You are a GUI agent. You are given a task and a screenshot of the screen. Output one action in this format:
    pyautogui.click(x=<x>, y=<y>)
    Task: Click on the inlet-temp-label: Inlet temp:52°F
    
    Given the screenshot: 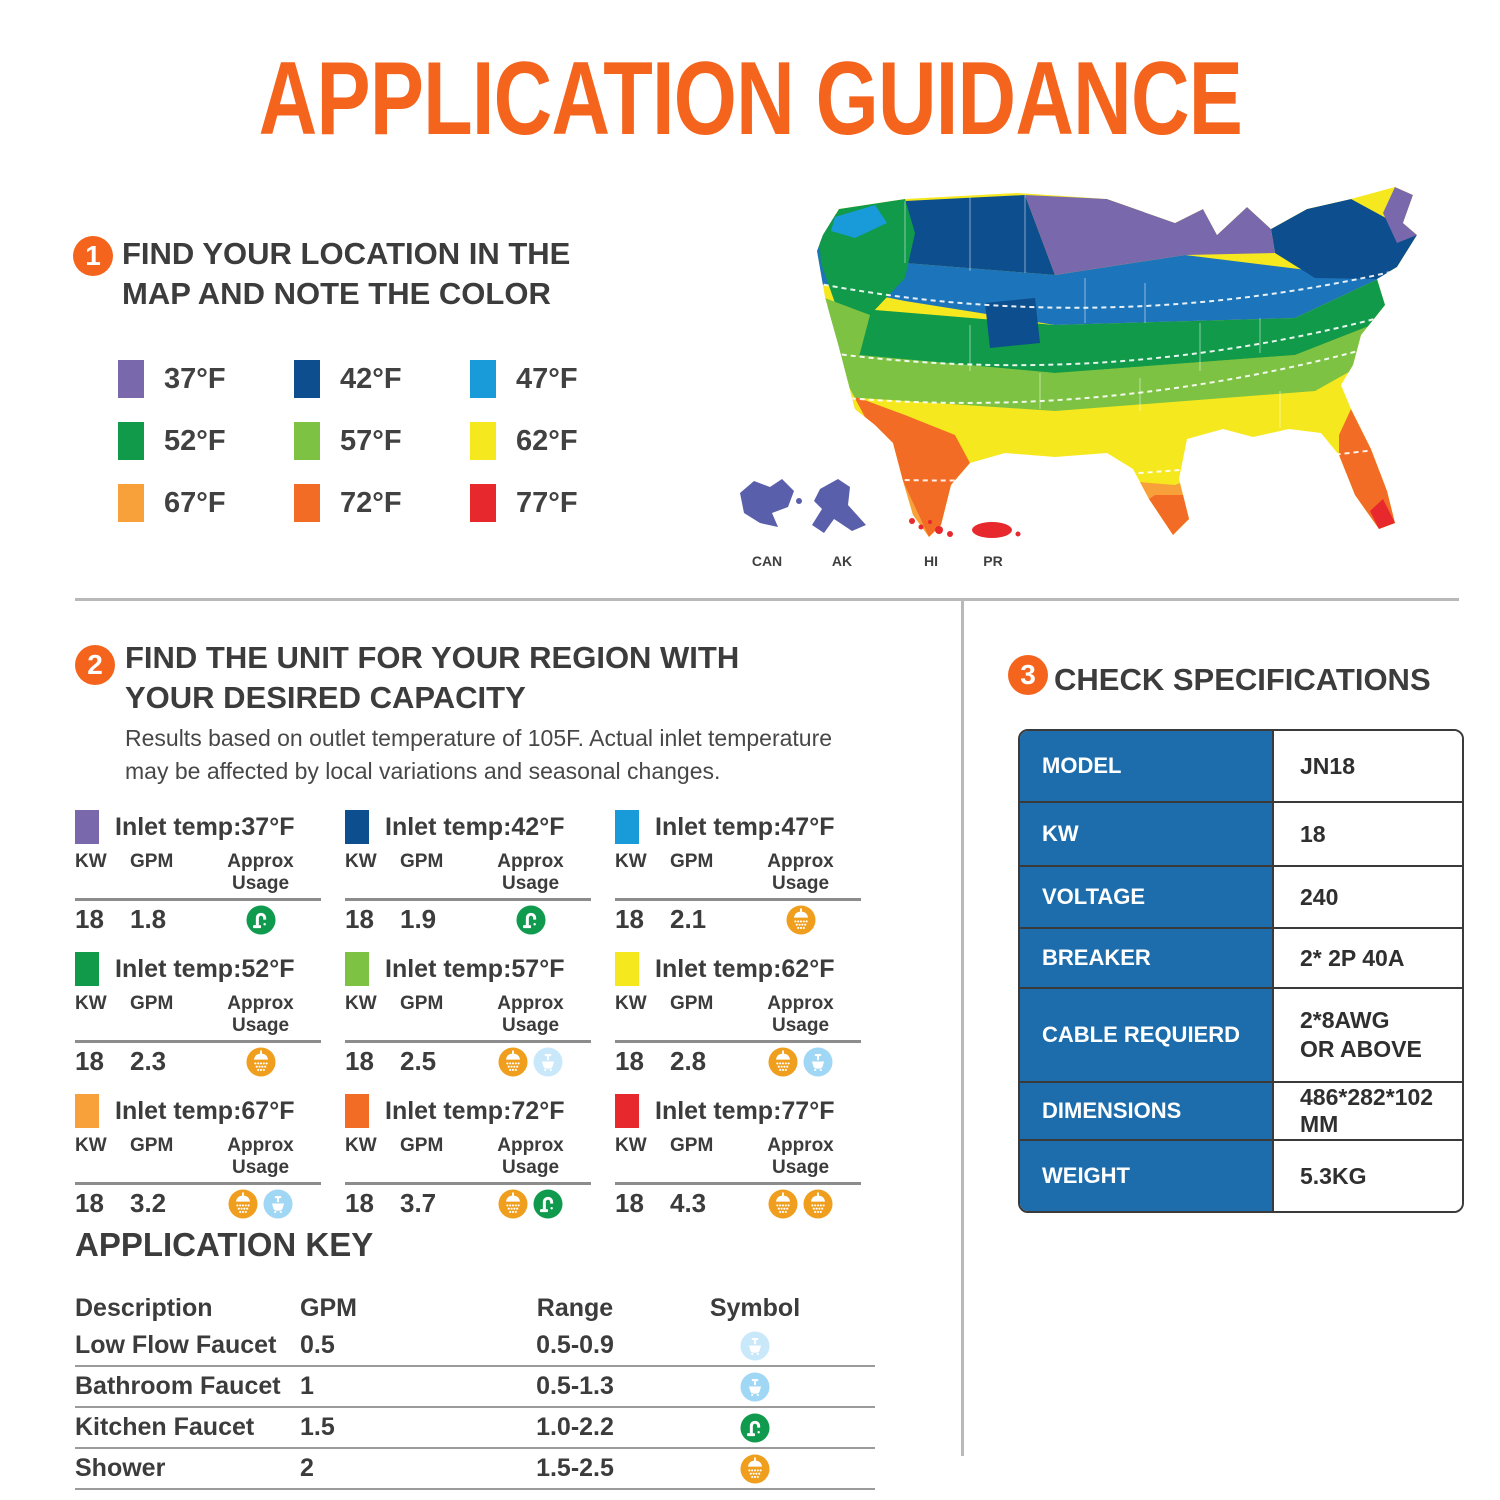 What is the action you would take?
    pyautogui.click(x=205, y=969)
    